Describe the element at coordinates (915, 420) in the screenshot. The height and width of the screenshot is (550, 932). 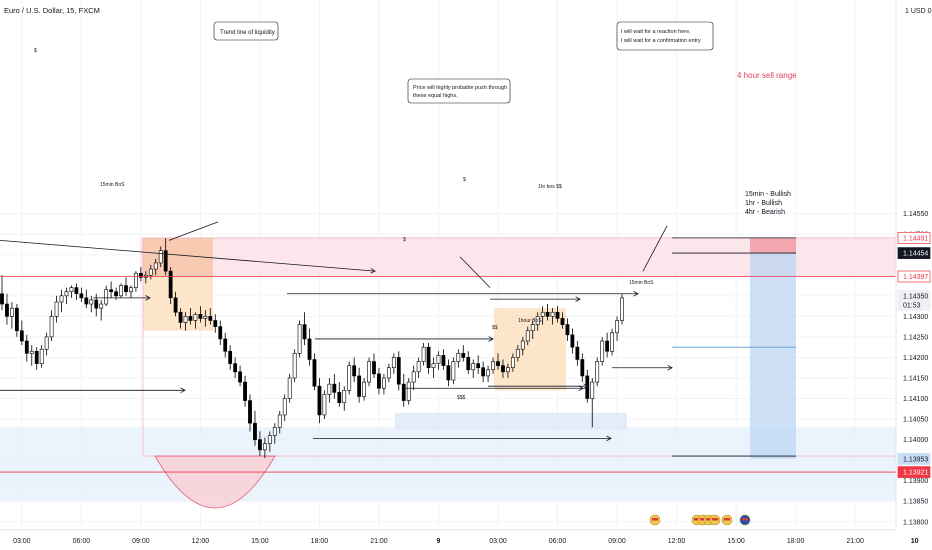
I see `y-tick-label: 1.14050` at that location.